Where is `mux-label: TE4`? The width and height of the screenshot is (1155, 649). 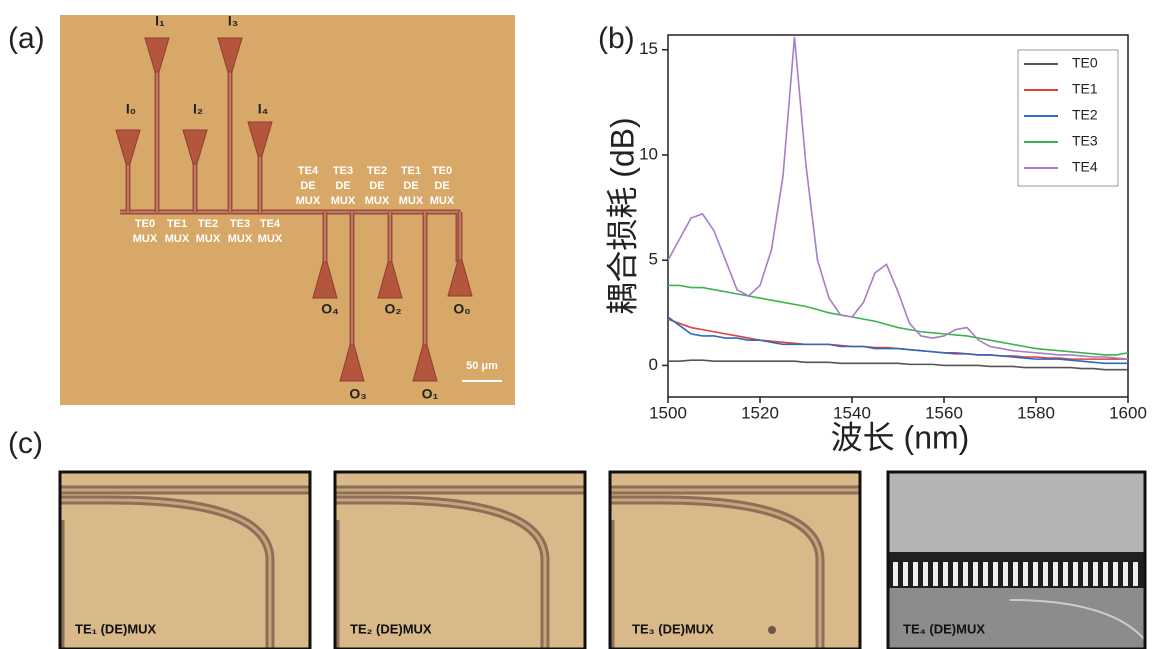 mux-label: TE4 is located at coordinates (270, 224).